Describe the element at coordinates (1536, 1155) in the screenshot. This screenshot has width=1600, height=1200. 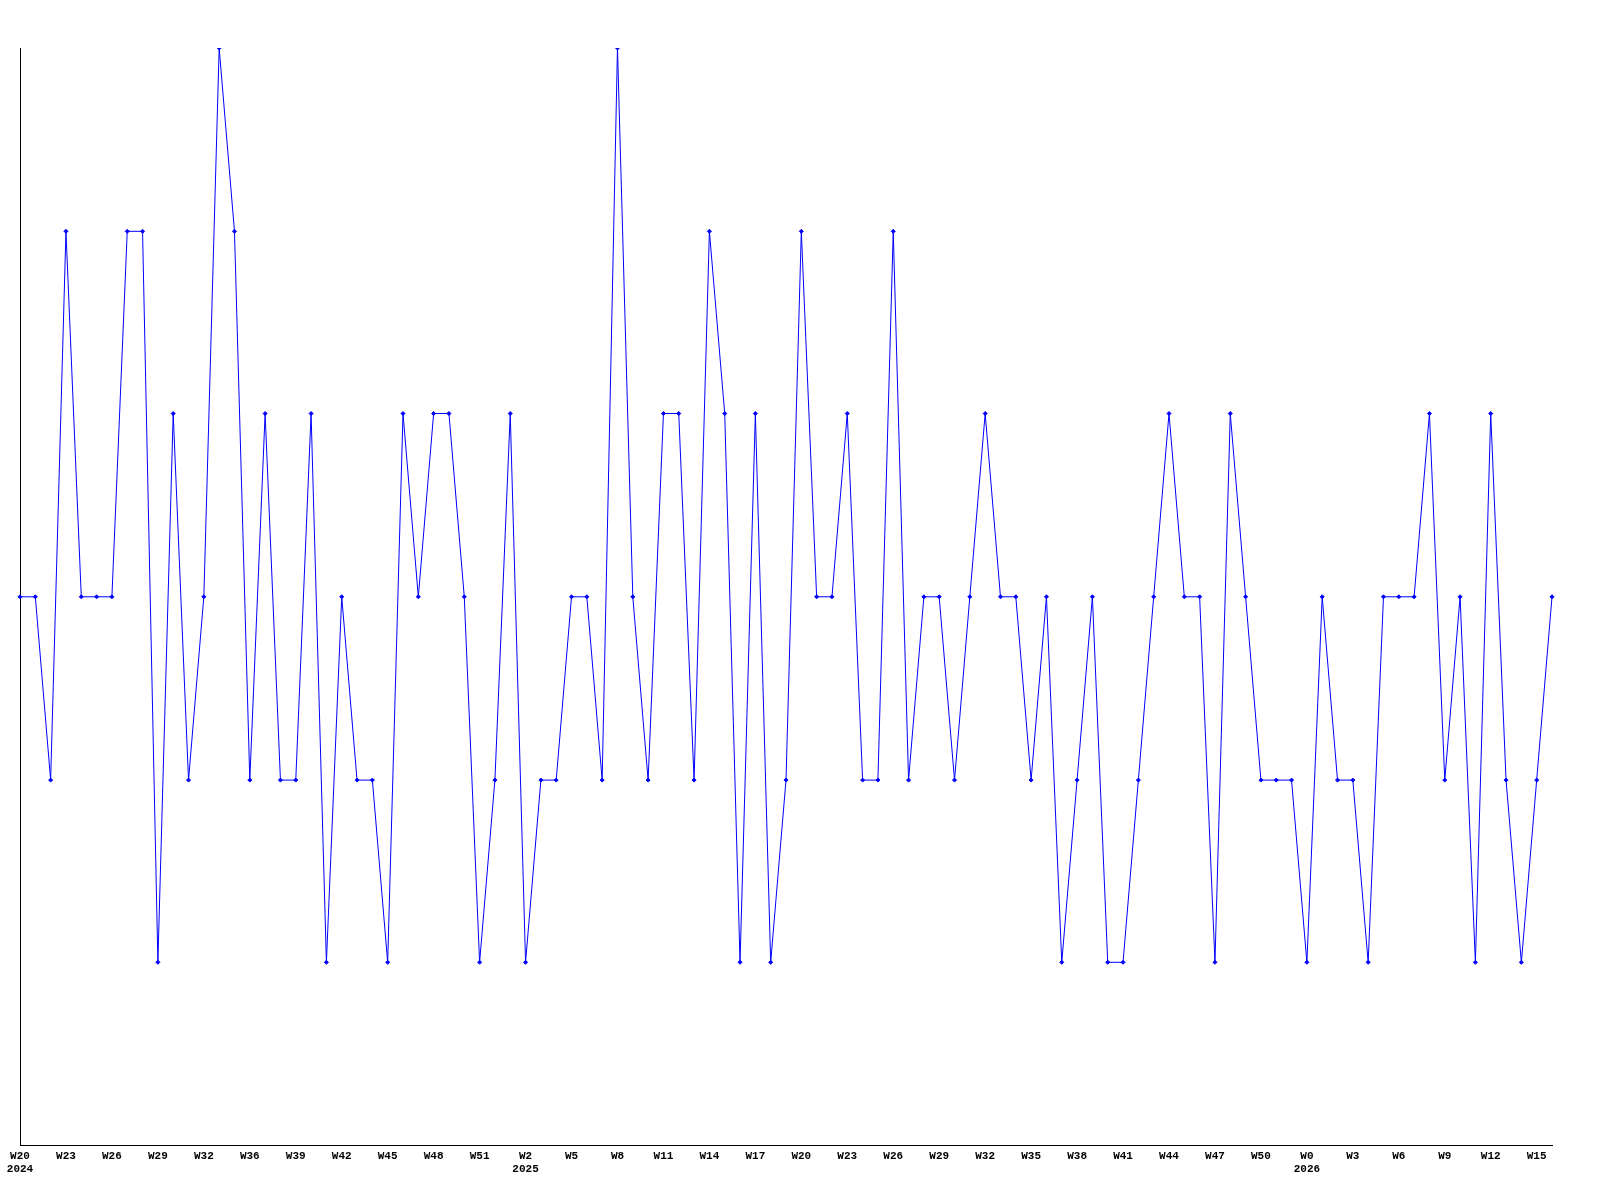
I see `x-tick-label: W15` at that location.